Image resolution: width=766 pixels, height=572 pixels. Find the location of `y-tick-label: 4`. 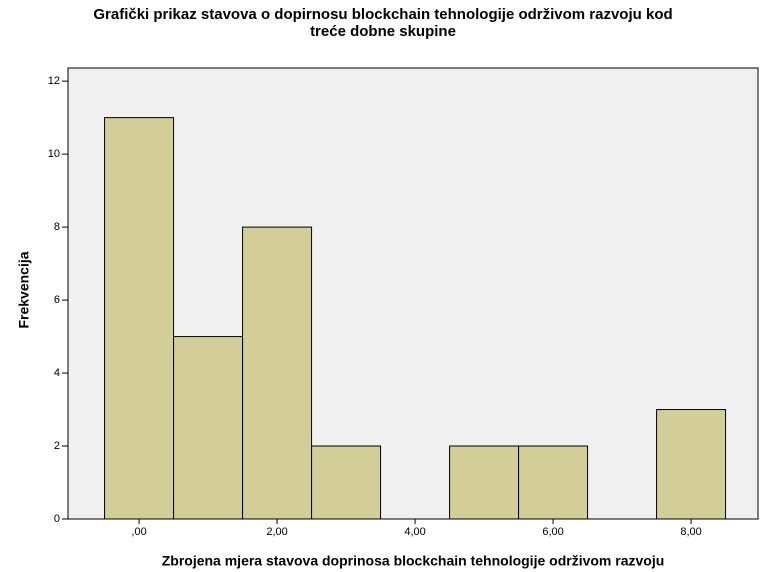

y-tick-label: 4 is located at coordinates (57, 373).